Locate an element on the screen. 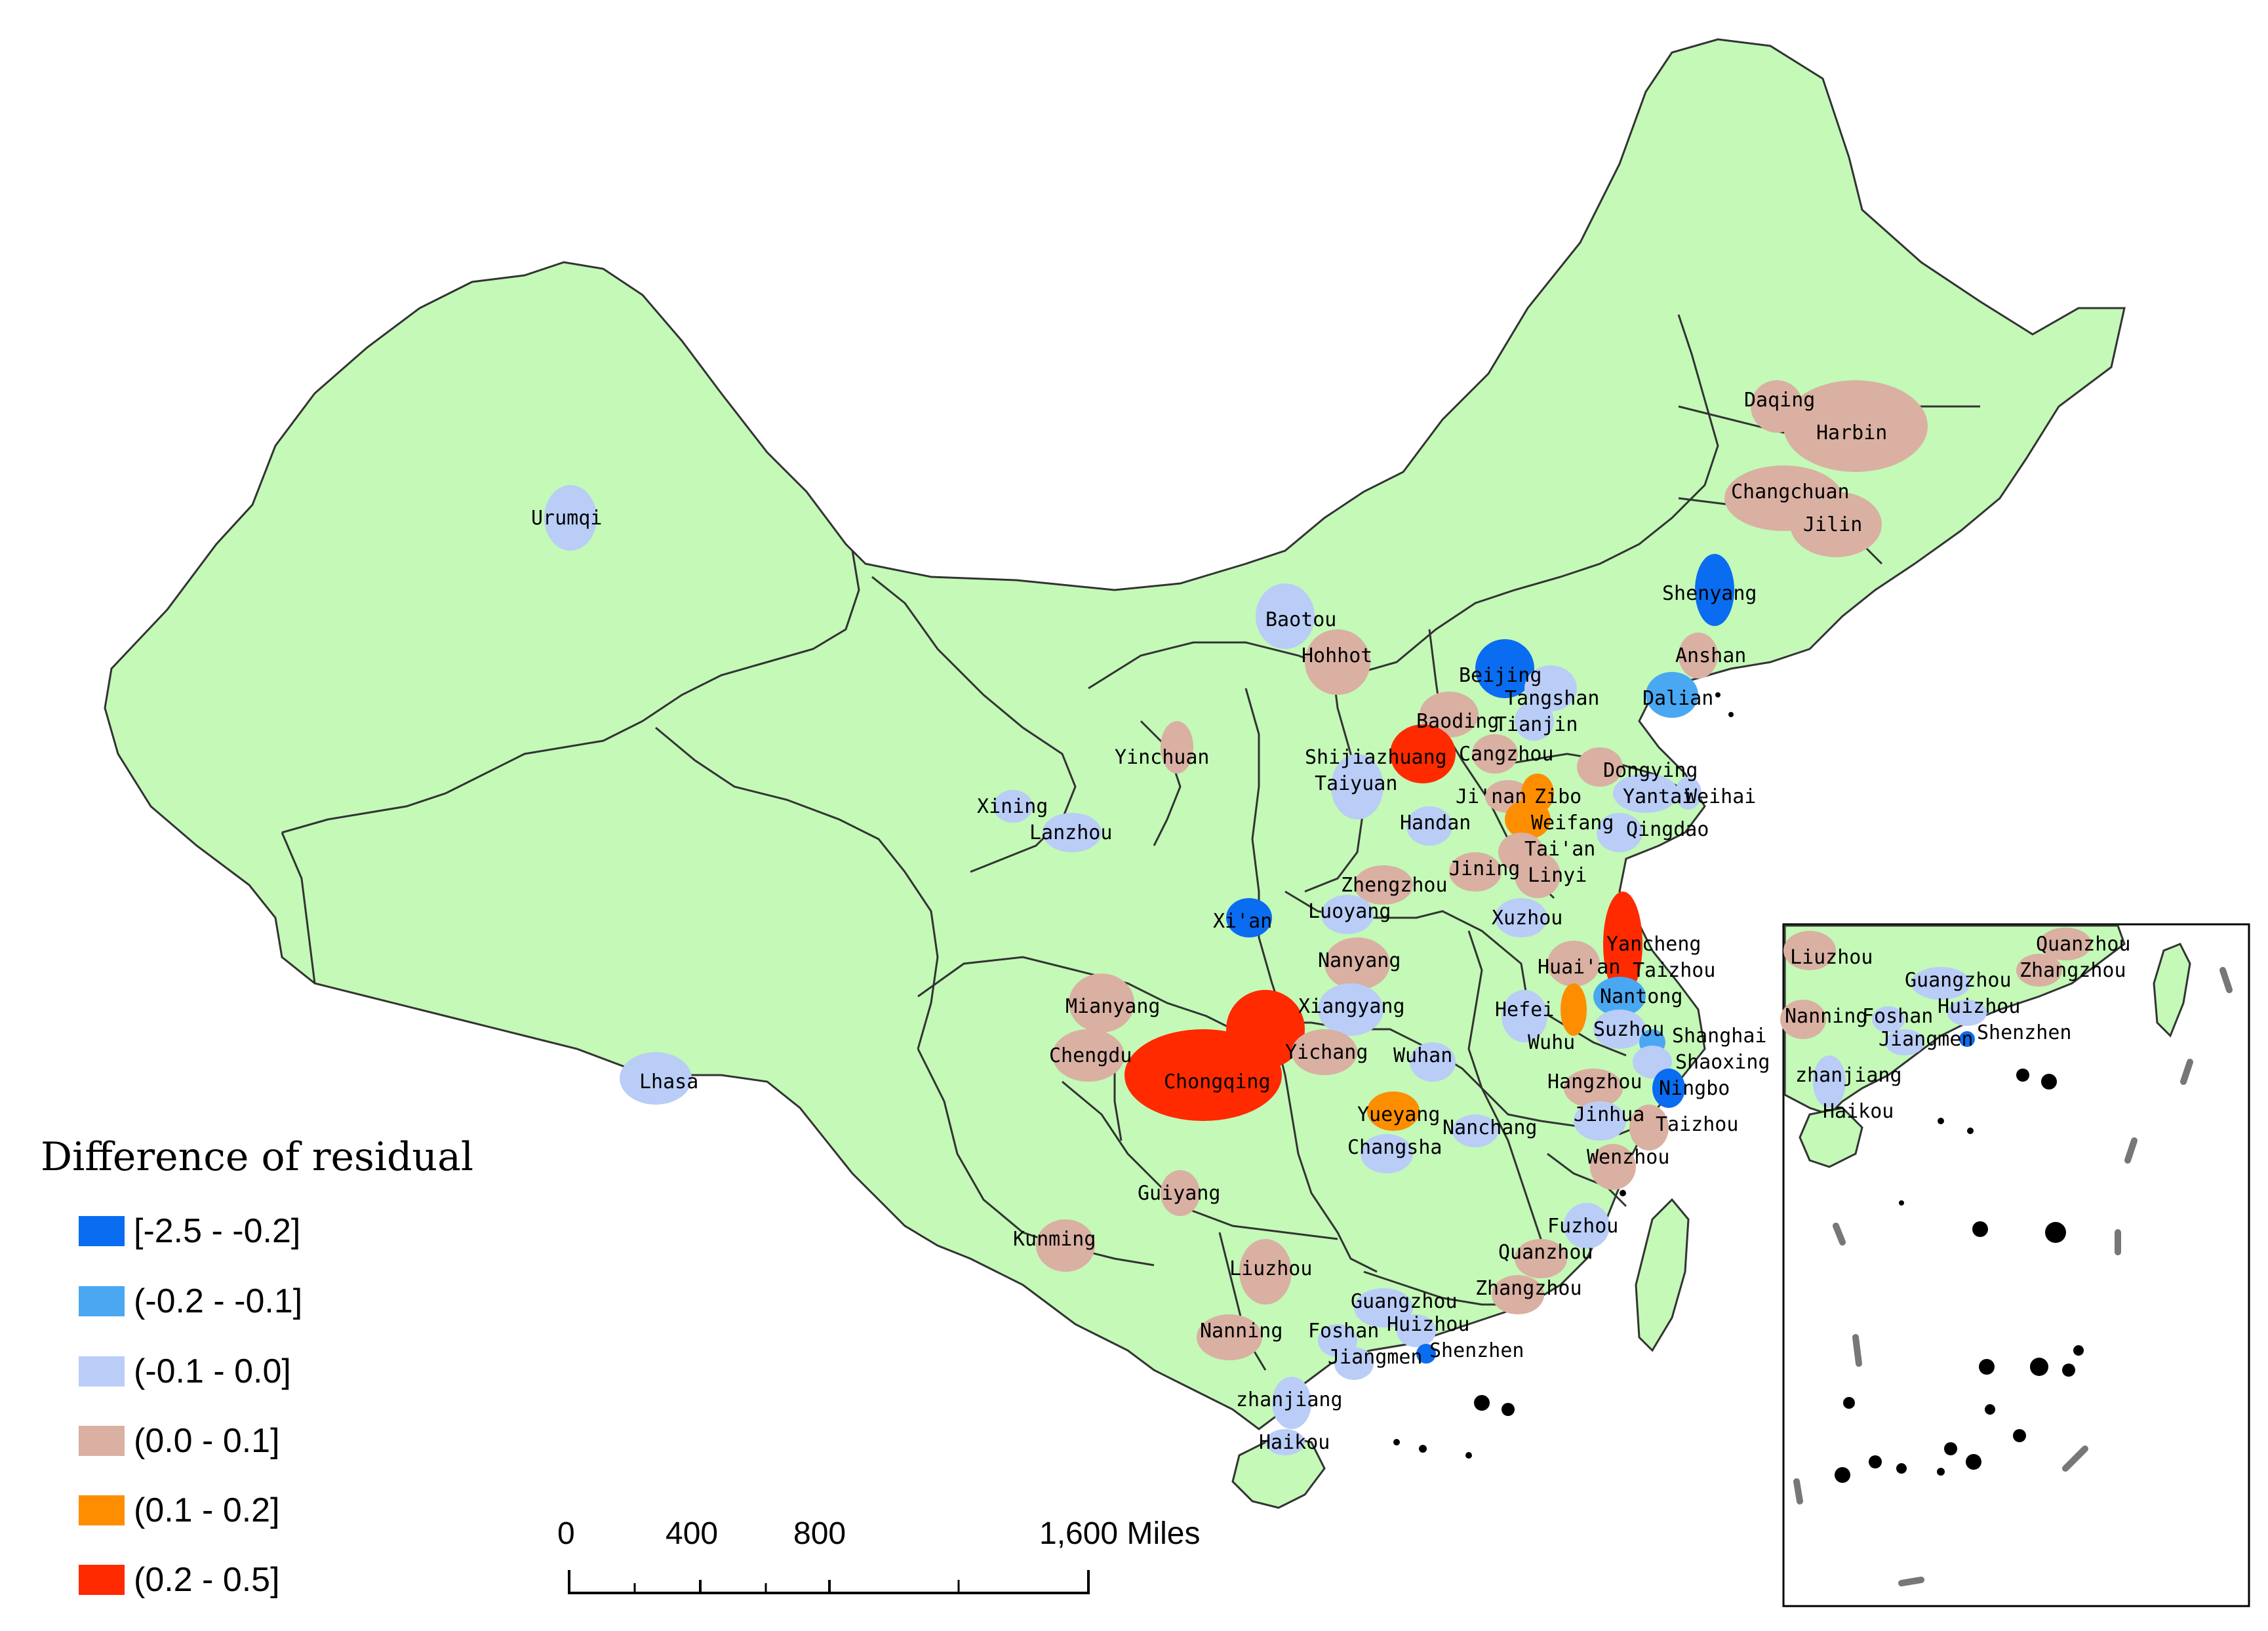 The height and width of the screenshot is (1631, 2268). city-label-chongqing: Chongqing is located at coordinates (1217, 1082).